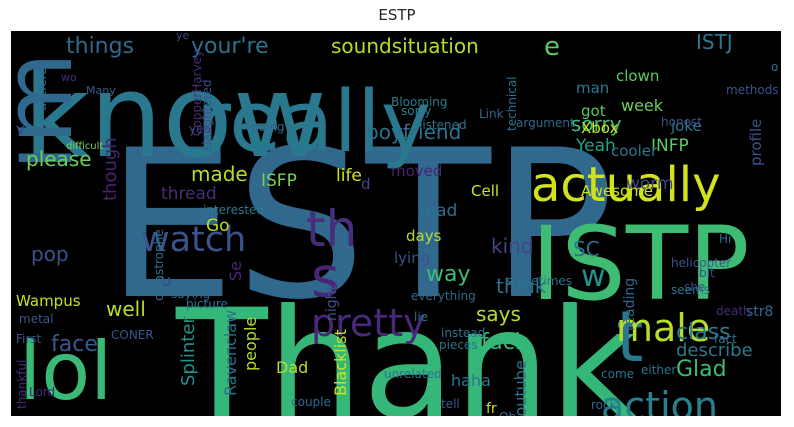 Image resolution: width=794 pixels, height=427 pixels. Describe the element at coordinates (725, 239) in the screenshot. I see `cloud-word-116: Hi` at that location.